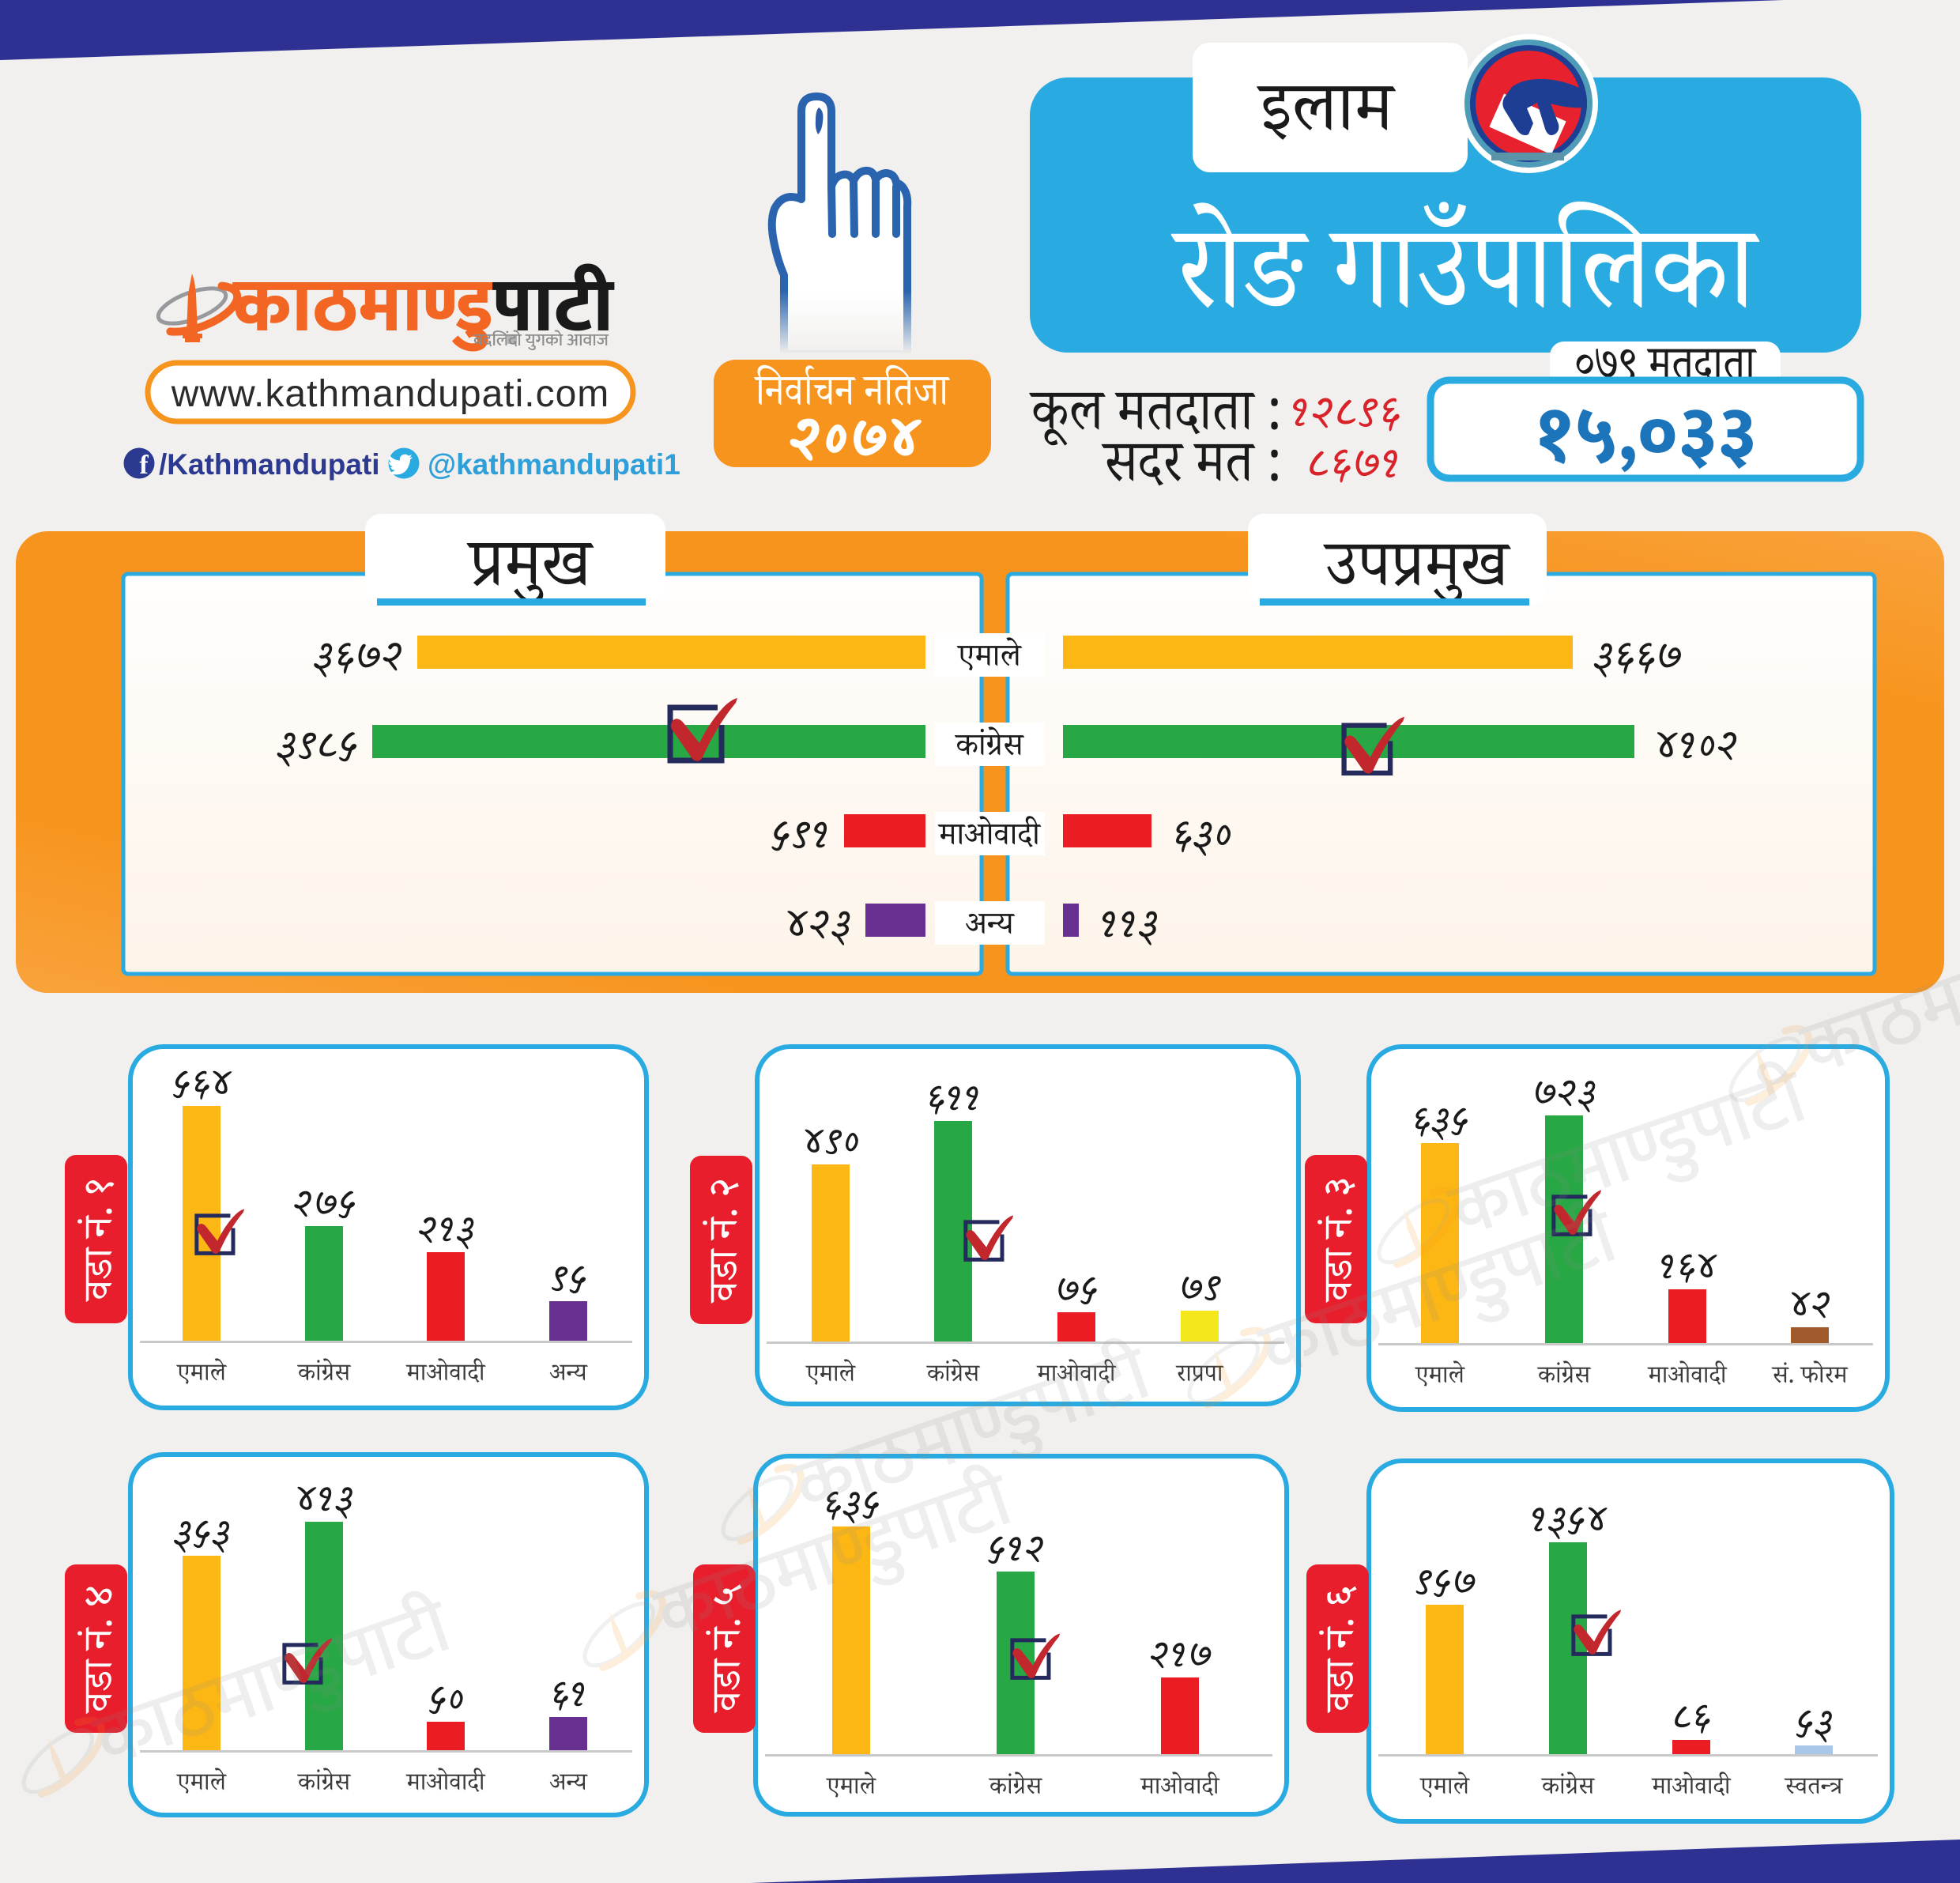  Describe the element at coordinates (554, 464) in the screenshot. I see `svg-text: @kathmandupati1` at that location.